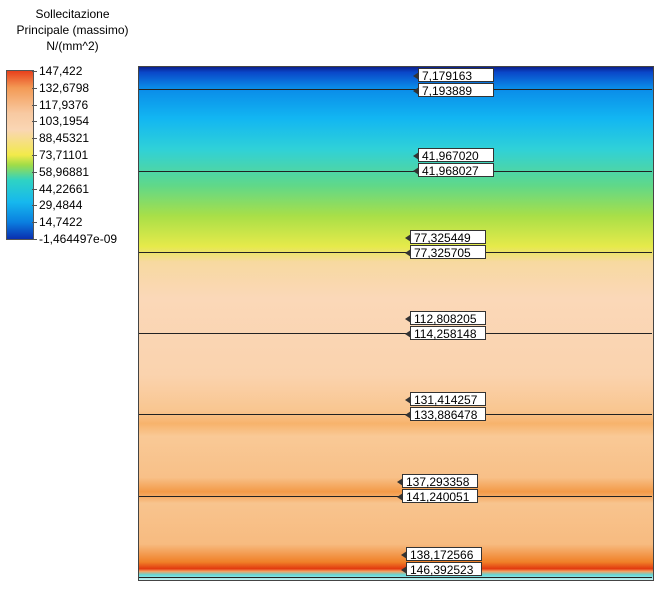 The width and height of the screenshot is (663, 593). I want to click on legend-title: Principale (massimo), so click(72, 30).